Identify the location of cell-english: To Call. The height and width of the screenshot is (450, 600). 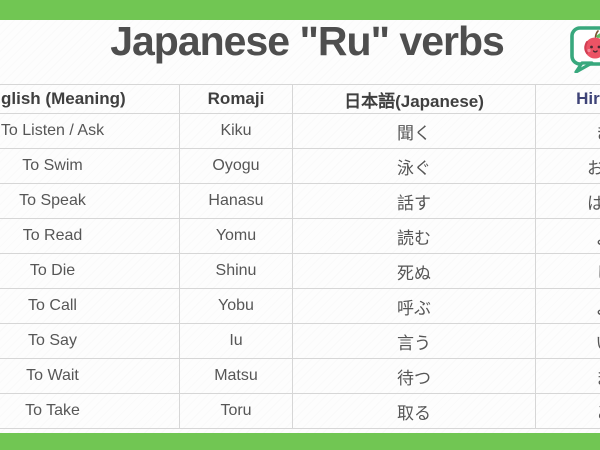
(90, 306).